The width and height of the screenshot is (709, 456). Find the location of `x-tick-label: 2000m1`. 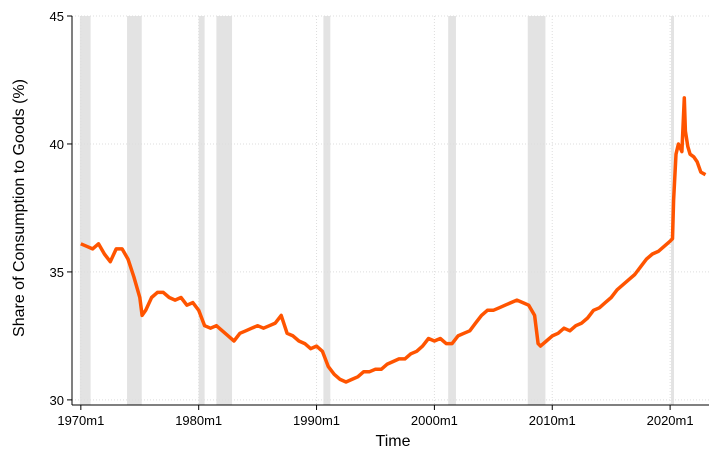

x-tick-label: 2000m1 is located at coordinates (434, 420).